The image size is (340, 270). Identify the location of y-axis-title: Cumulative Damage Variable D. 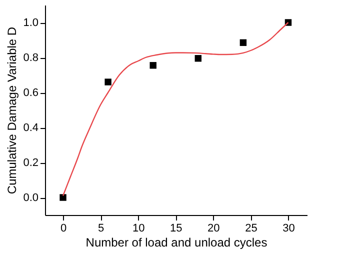
(12, 110).